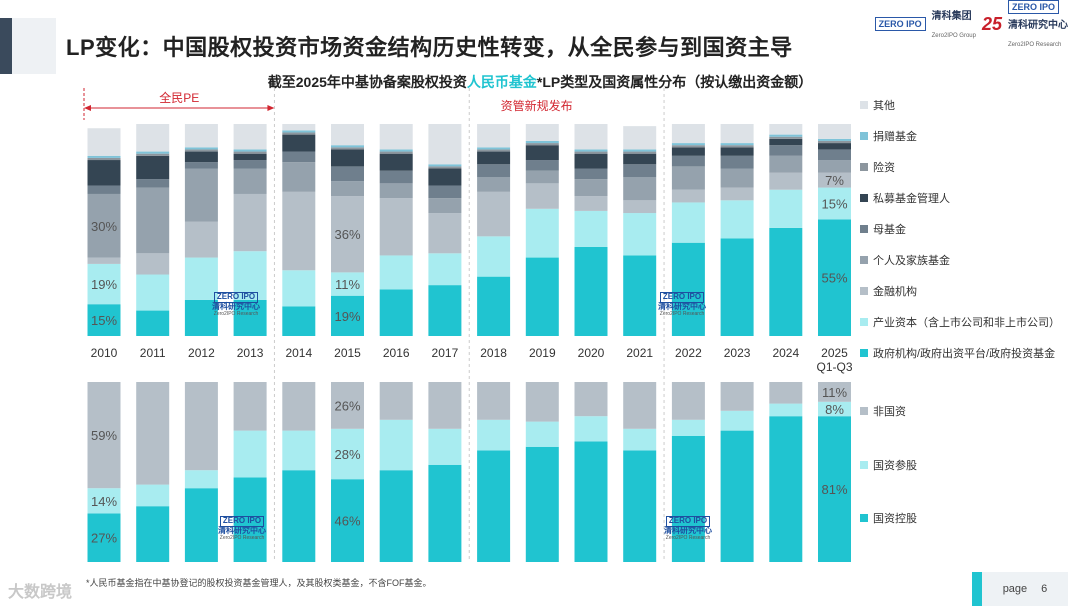 The height and width of the screenshot is (608, 1080). Describe the element at coordinates (104, 538) in the screenshot. I see `state-data-label: 27%` at that location.